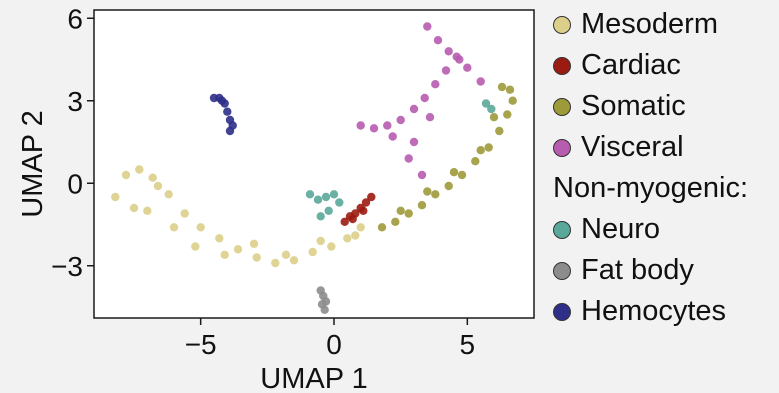  Describe the element at coordinates (562, 270) in the screenshot. I see `fat-body-swatch-icon` at that location.